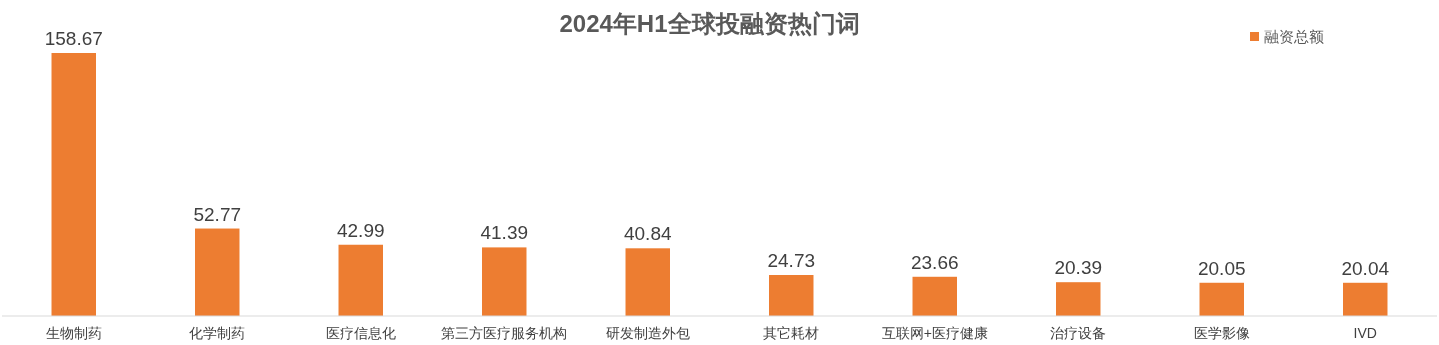 This screenshot has height=345, width=1439. What do you see at coordinates (504, 333) in the screenshot?
I see `x-tick-label: 第三方医疗服务机构` at bounding box center [504, 333].